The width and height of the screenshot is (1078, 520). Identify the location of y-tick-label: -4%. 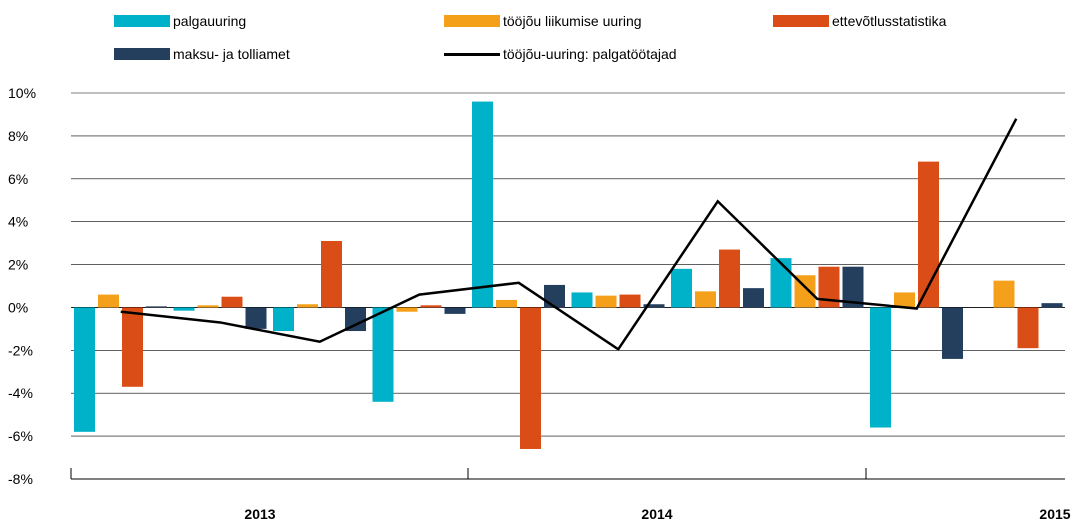
(20, 393).